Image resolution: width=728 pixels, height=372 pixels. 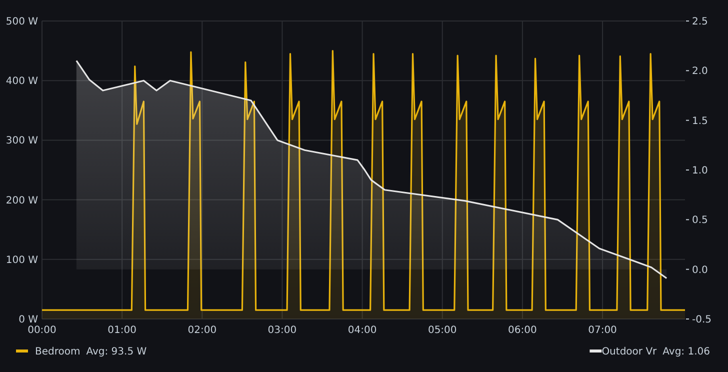 What do you see at coordinates (700, 22) in the screenshot?
I see `y2-tick-label: 2.5` at bounding box center [700, 22].